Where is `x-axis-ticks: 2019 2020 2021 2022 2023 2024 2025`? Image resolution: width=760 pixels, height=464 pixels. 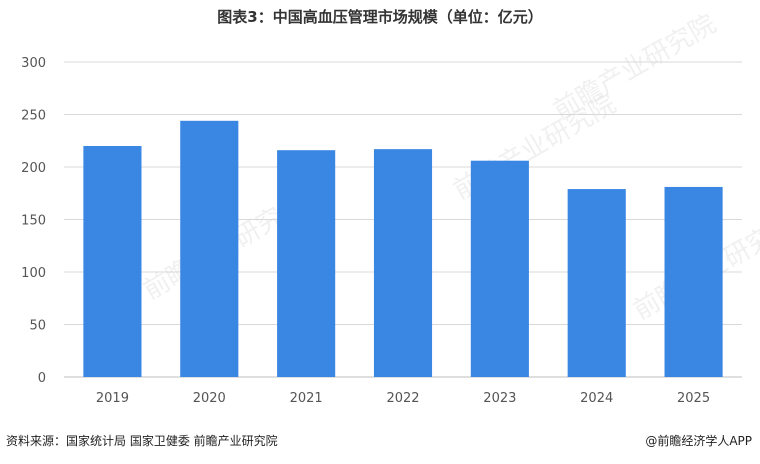 x-axis-ticks: 2019 2020 2021 2022 2023 2024 2025 is located at coordinates (403, 398).